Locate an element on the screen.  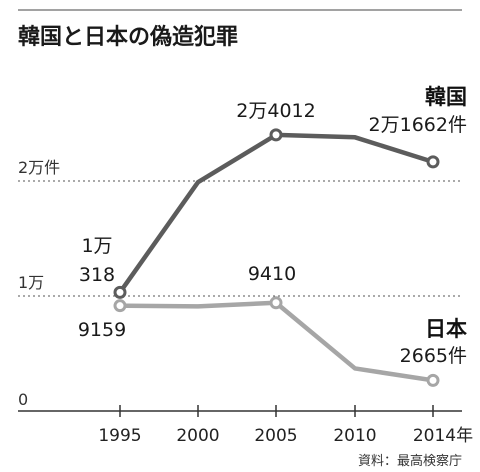
x-tick-label-4: 2014年 is located at coordinates (443, 436).